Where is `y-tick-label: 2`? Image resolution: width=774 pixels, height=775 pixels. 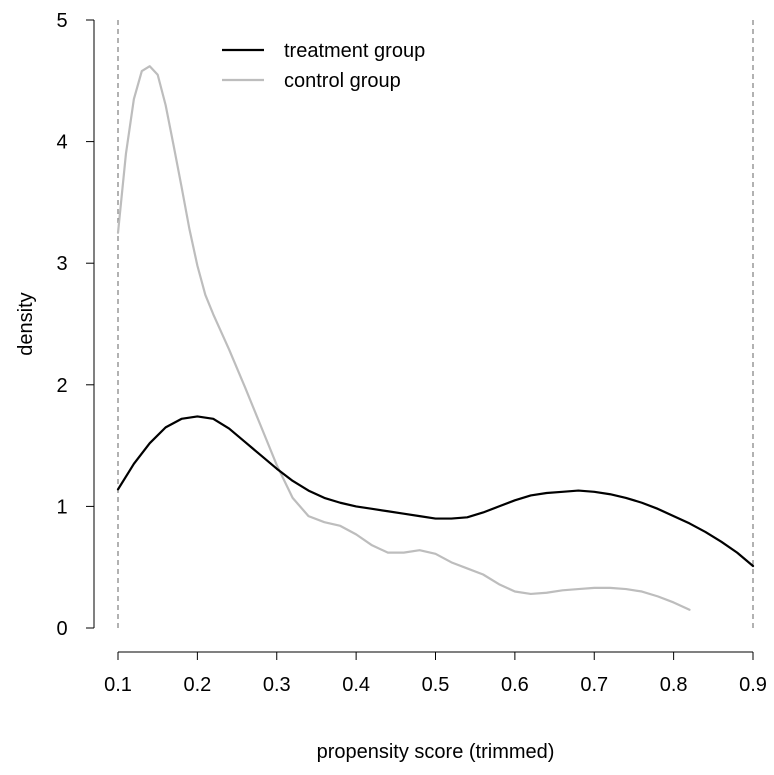 y-tick-label: 2 is located at coordinates (61, 386).